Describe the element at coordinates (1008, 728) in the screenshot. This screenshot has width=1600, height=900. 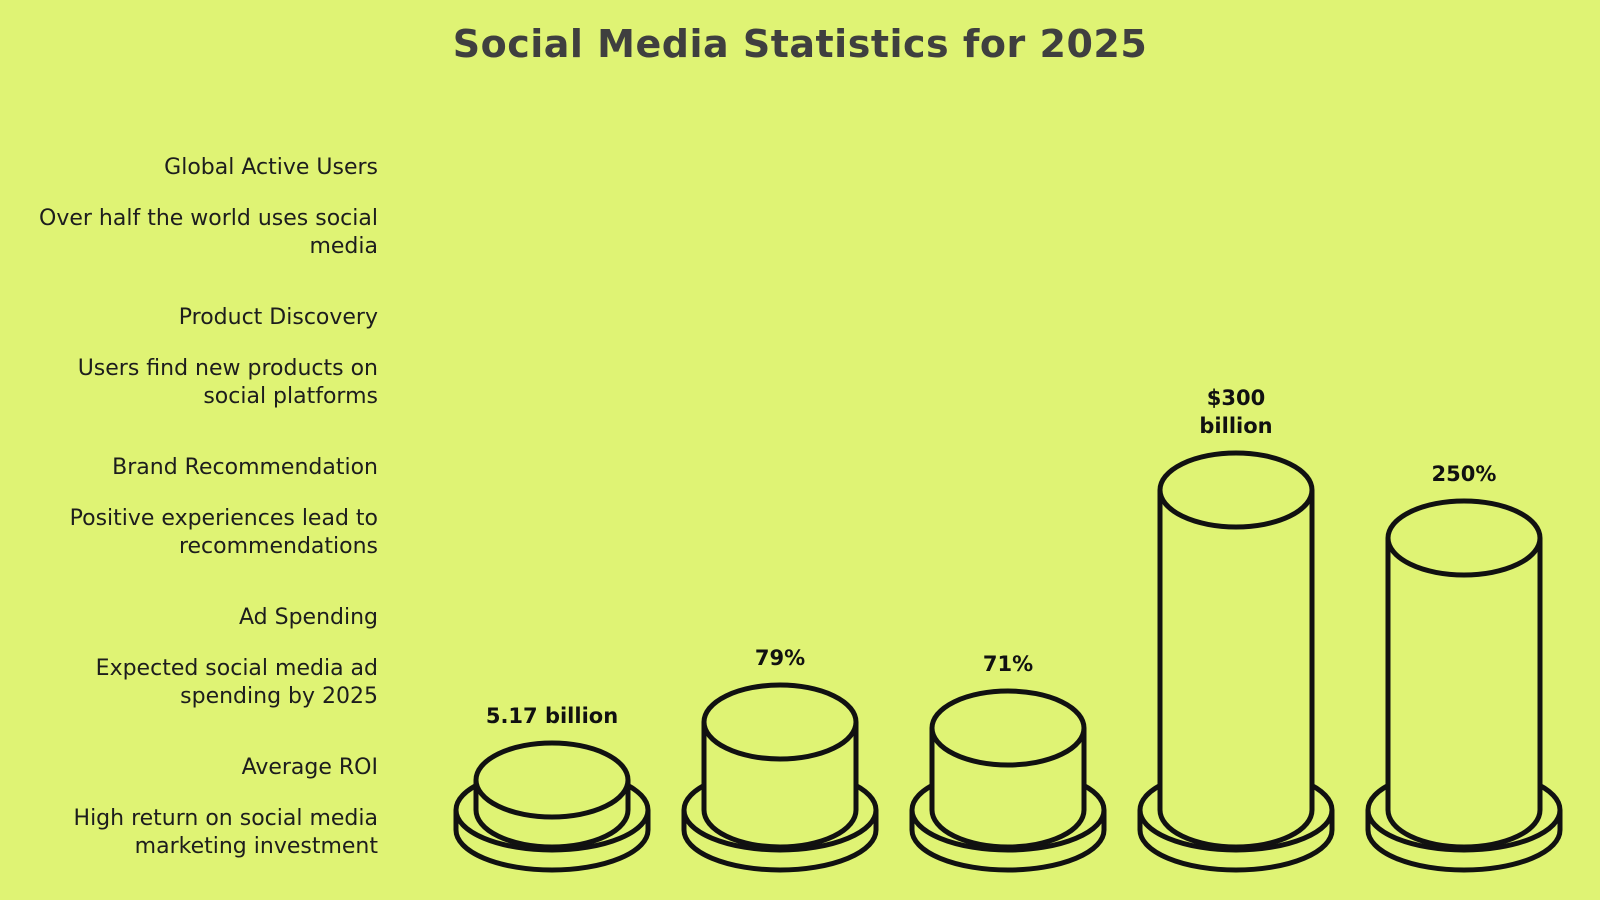
I see `bar-top-brand-recommendation` at that location.